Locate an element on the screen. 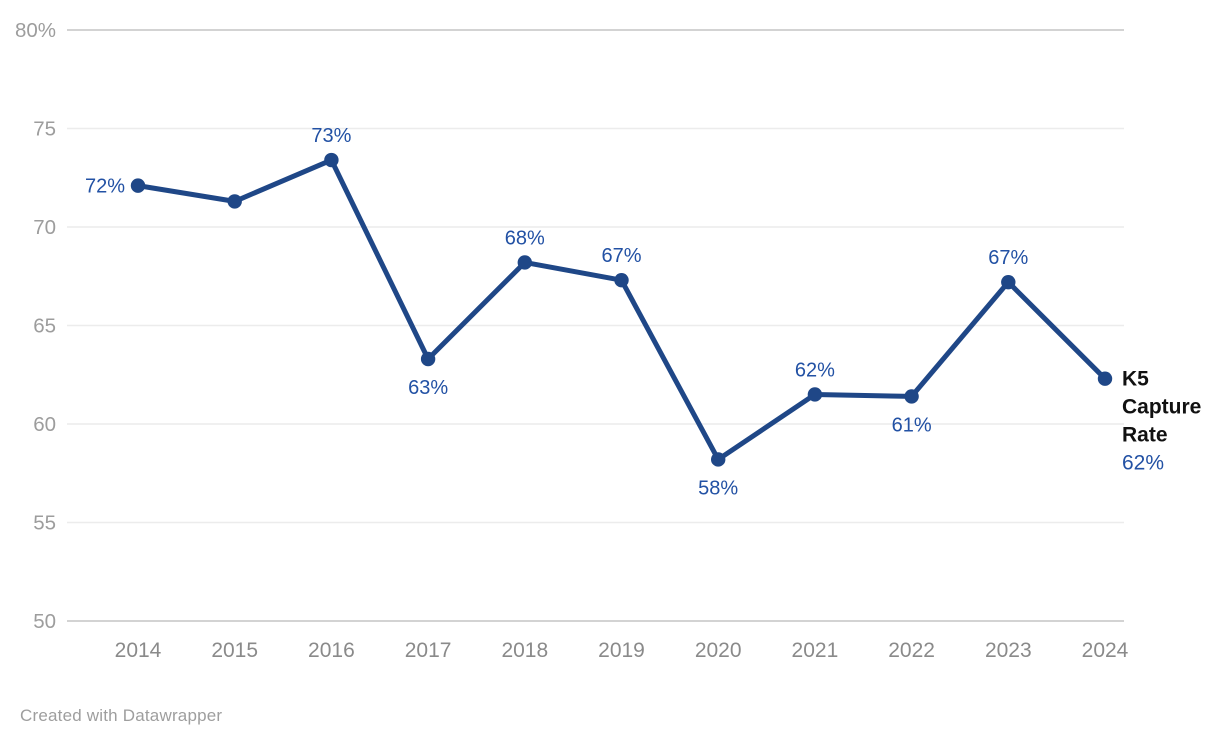  x-axis-tick-label: 2015 is located at coordinates (234, 650).